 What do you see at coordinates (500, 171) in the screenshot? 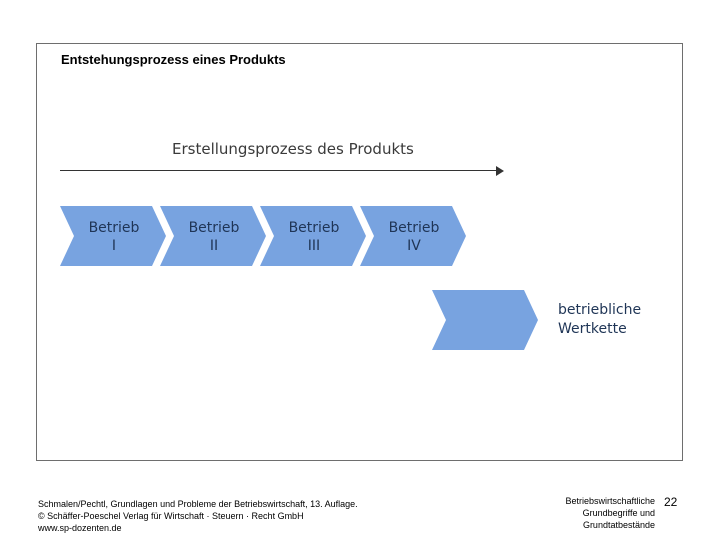
I see `process-arrow-head` at bounding box center [500, 171].